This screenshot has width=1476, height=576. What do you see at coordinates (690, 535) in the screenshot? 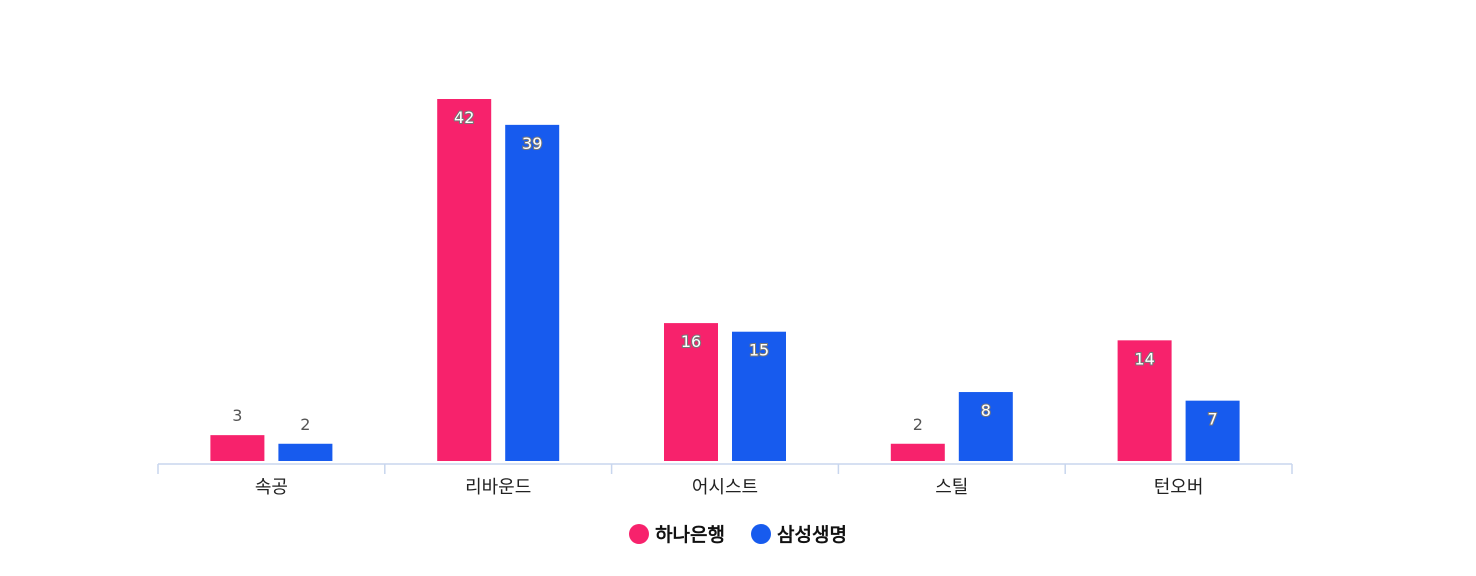
I see `legend-label: 하나은행` at bounding box center [690, 535].